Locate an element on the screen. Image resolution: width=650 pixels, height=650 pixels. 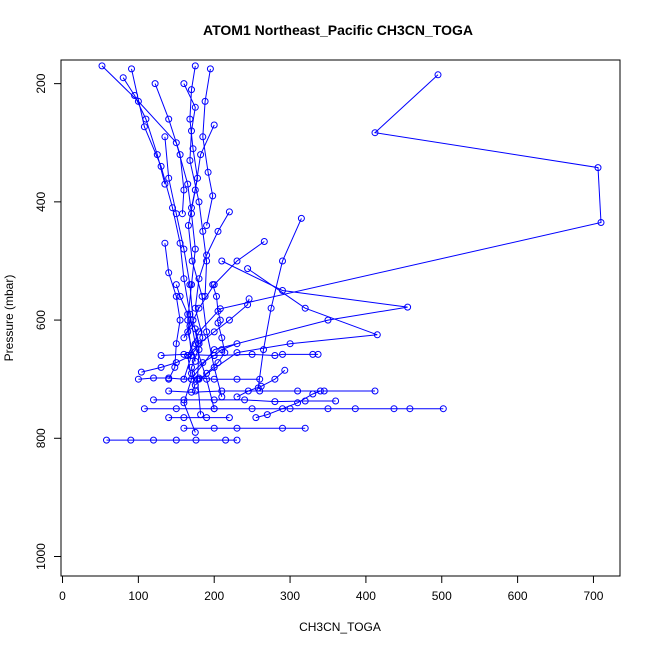
x-axis-label: CH3CN_TOGA is located at coordinates (340, 627).